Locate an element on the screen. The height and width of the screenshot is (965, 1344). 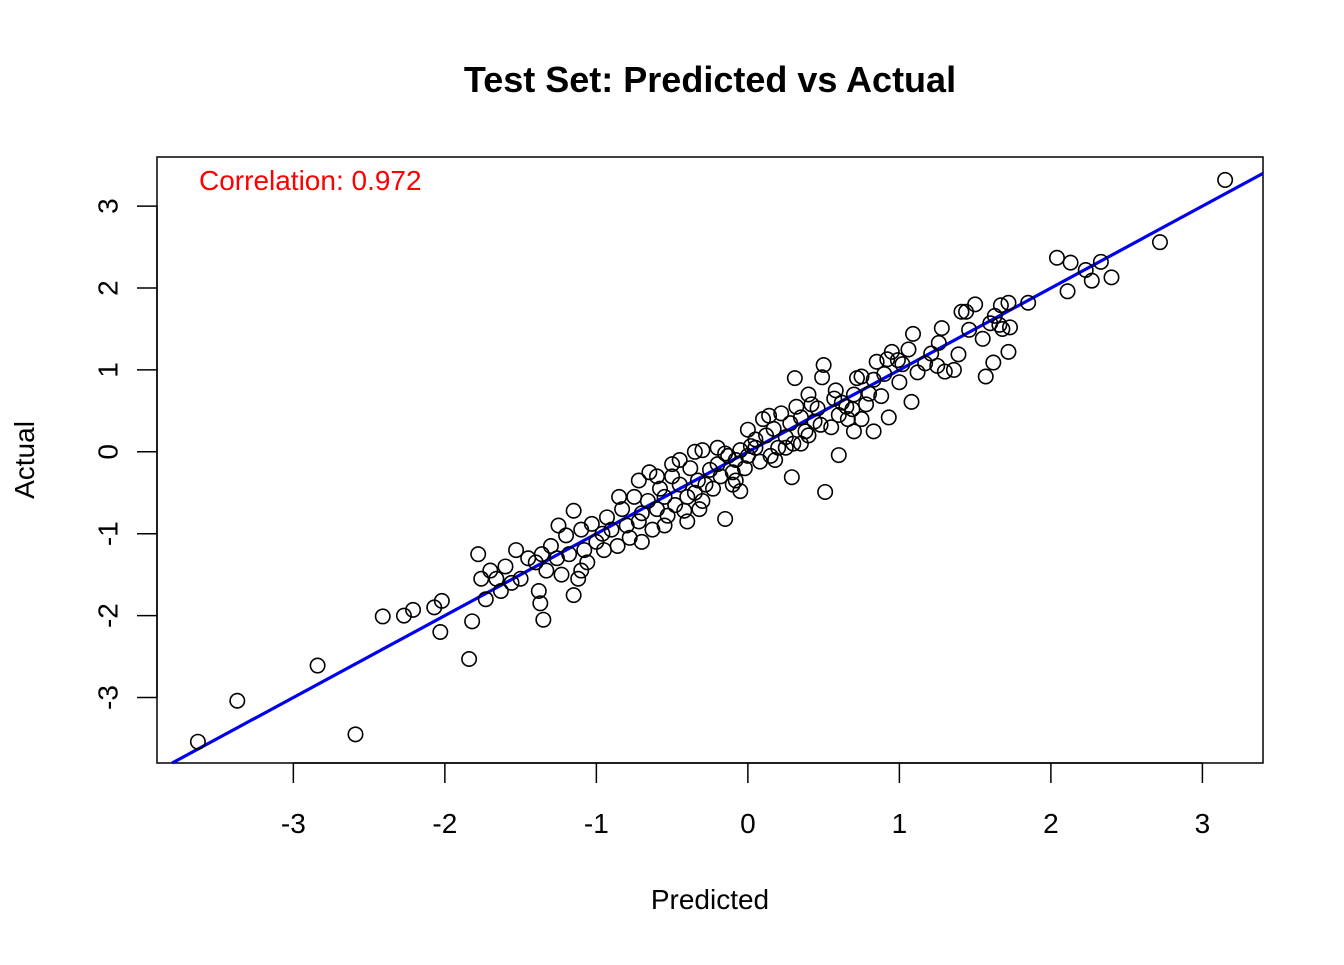
y-tick-label: -1 is located at coordinates (108, 533).